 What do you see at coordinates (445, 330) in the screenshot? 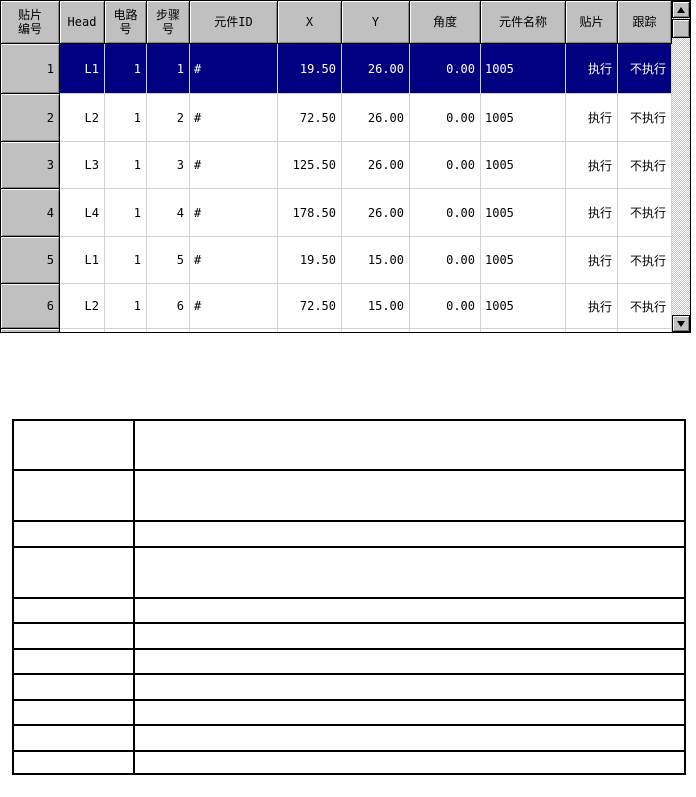
I see `clipped-cell-angle` at bounding box center [445, 330].